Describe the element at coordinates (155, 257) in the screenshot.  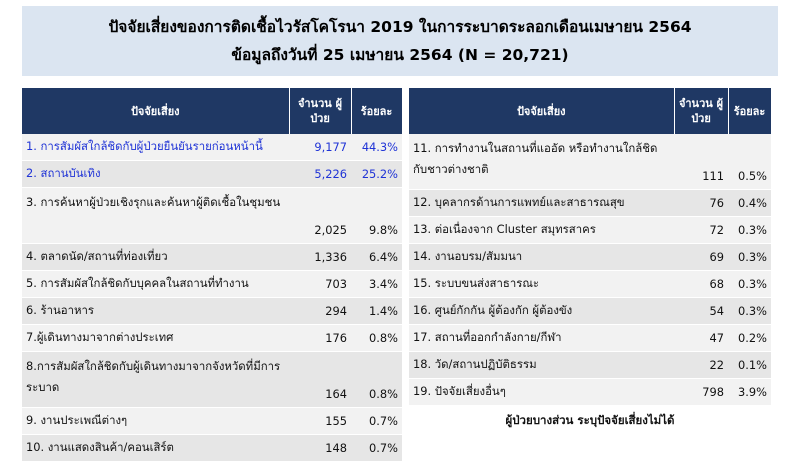
I see `factor-cell: 4. ตลาดนัด/สถานที่ท่องเที่ยว` at that location.